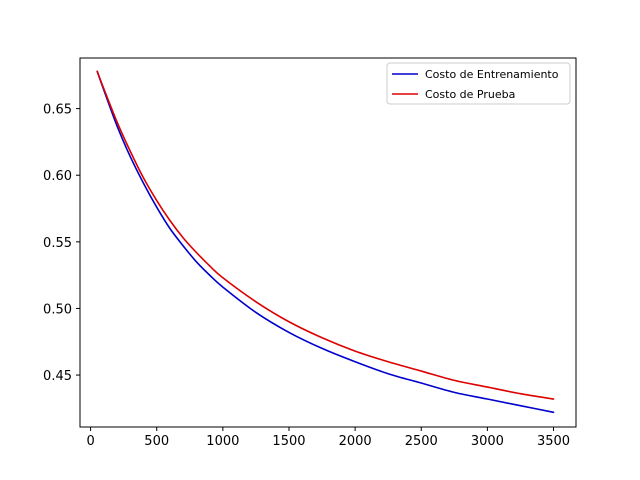 This screenshot has height=480, width=640. Describe the element at coordinates (57, 110) in the screenshot. I see `y-tick-label: 0.65` at that location.